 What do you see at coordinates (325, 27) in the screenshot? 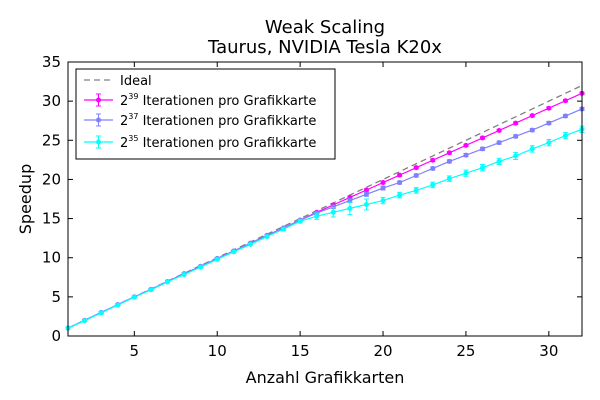
I see `chart-title: Weak Scaling` at bounding box center [325, 27].